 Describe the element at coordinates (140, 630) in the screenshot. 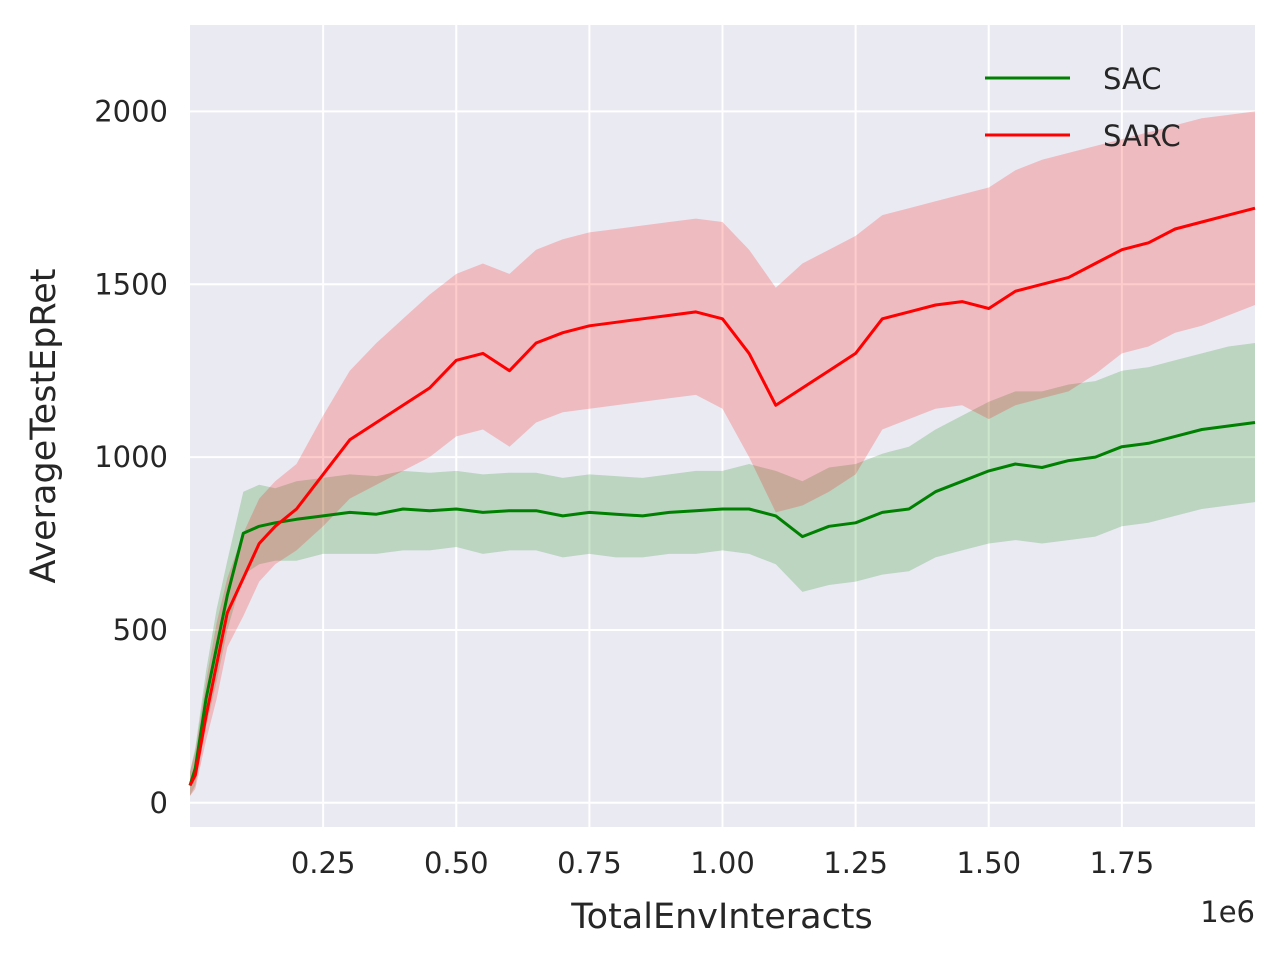

I see `y-tick-label: 500` at that location.